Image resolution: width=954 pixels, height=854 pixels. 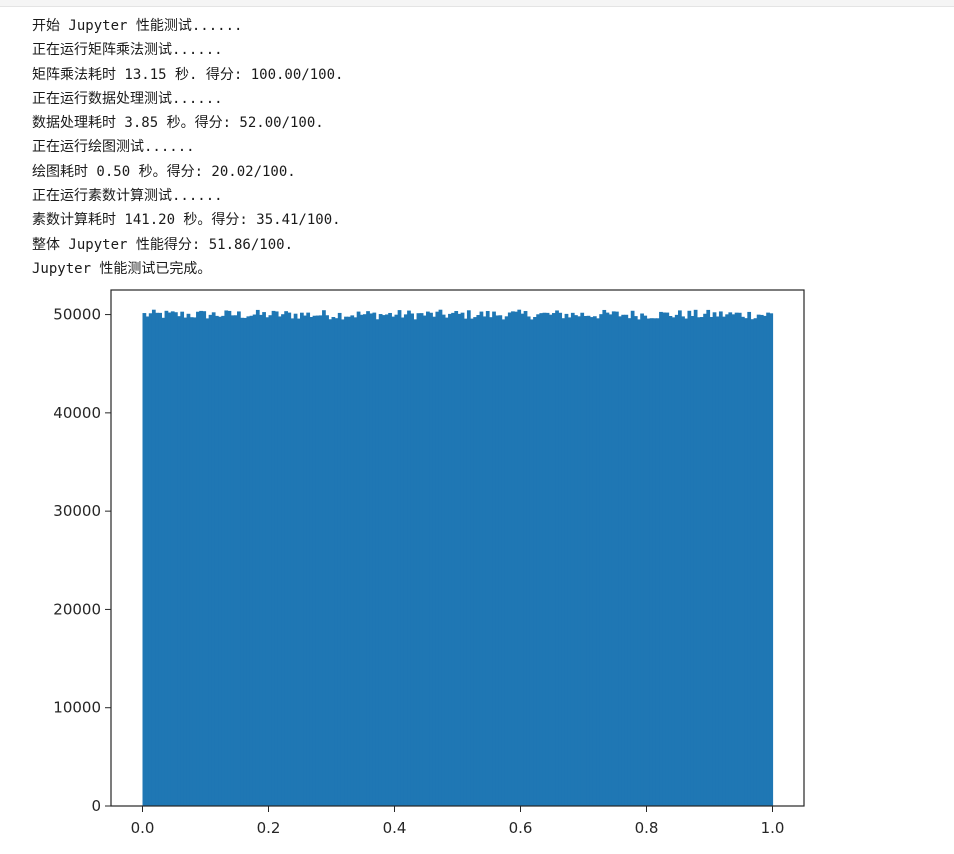 What do you see at coordinates (178, 123) in the screenshot?
I see `output-line-data-result: 数据处理耗时 3.85 秒。得分: 52.00/100.` at bounding box center [178, 123].